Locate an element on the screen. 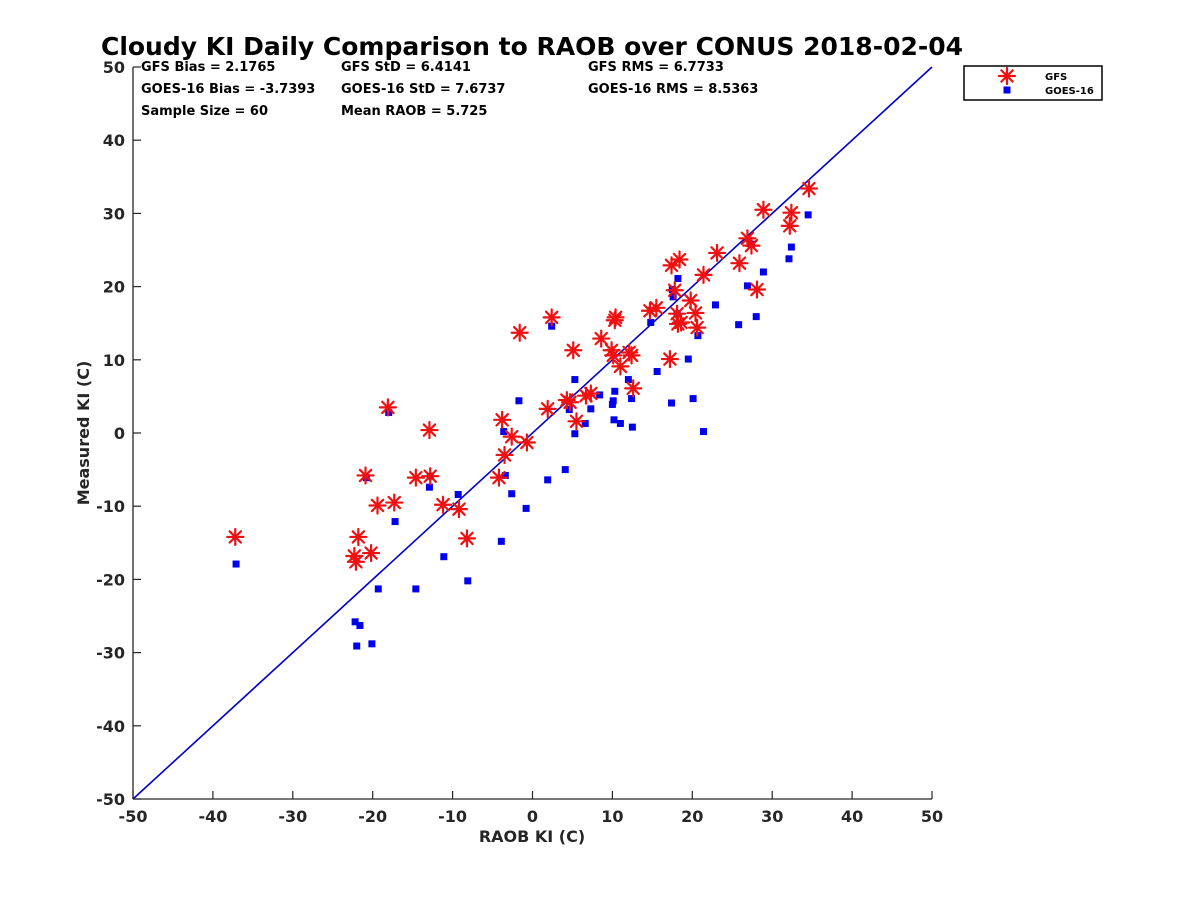  x-axis-label: RAOB KI (C) is located at coordinates (532, 836).